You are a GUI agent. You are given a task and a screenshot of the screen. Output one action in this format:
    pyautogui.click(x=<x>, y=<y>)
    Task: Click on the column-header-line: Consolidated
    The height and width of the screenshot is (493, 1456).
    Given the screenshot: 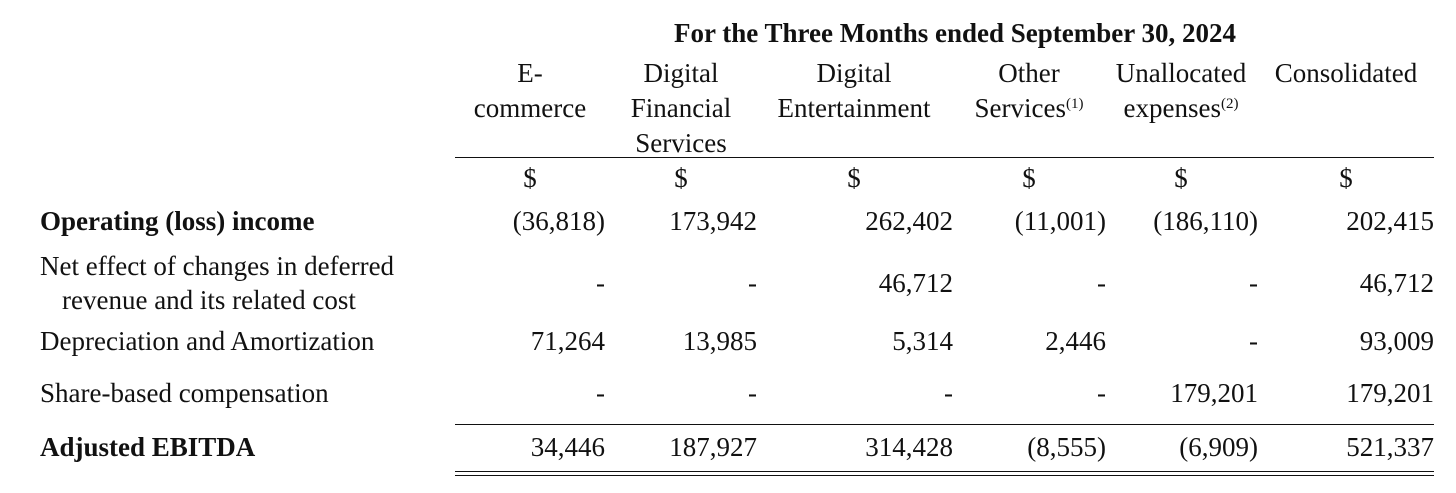 What is the action you would take?
    pyautogui.click(x=1346, y=73)
    